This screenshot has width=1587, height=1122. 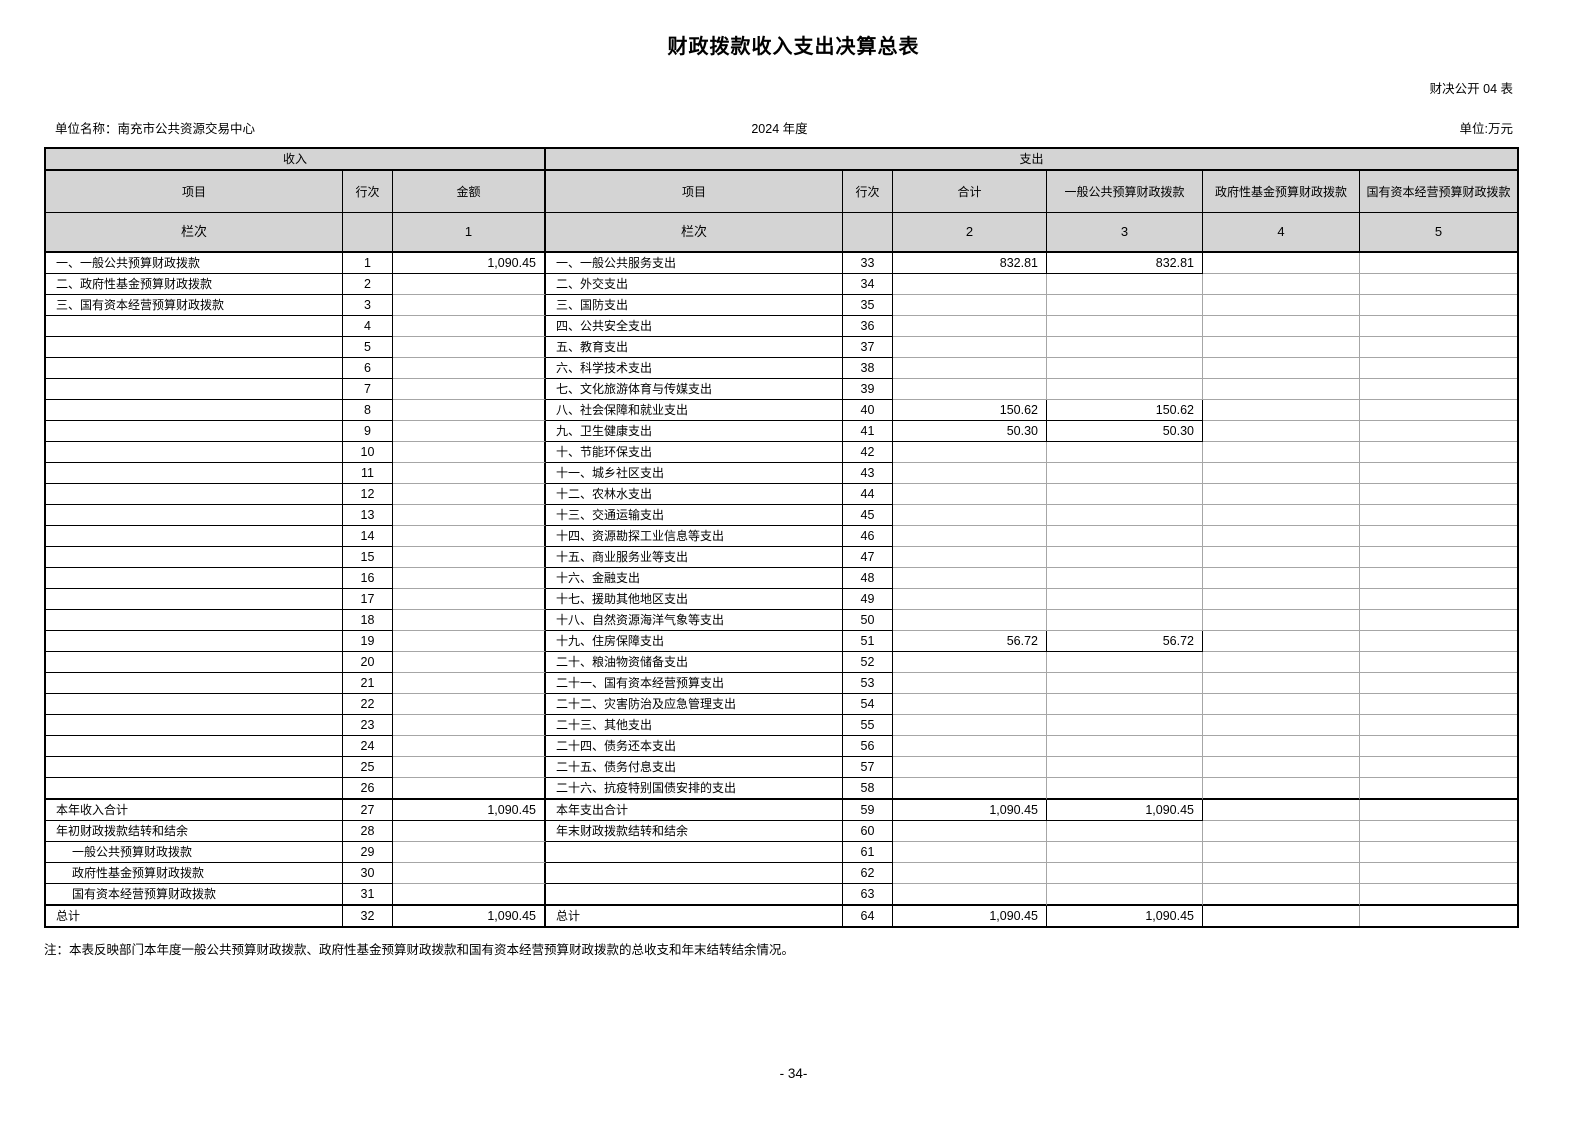 I want to click on expense-line-cell: 38, so click(x=868, y=368).